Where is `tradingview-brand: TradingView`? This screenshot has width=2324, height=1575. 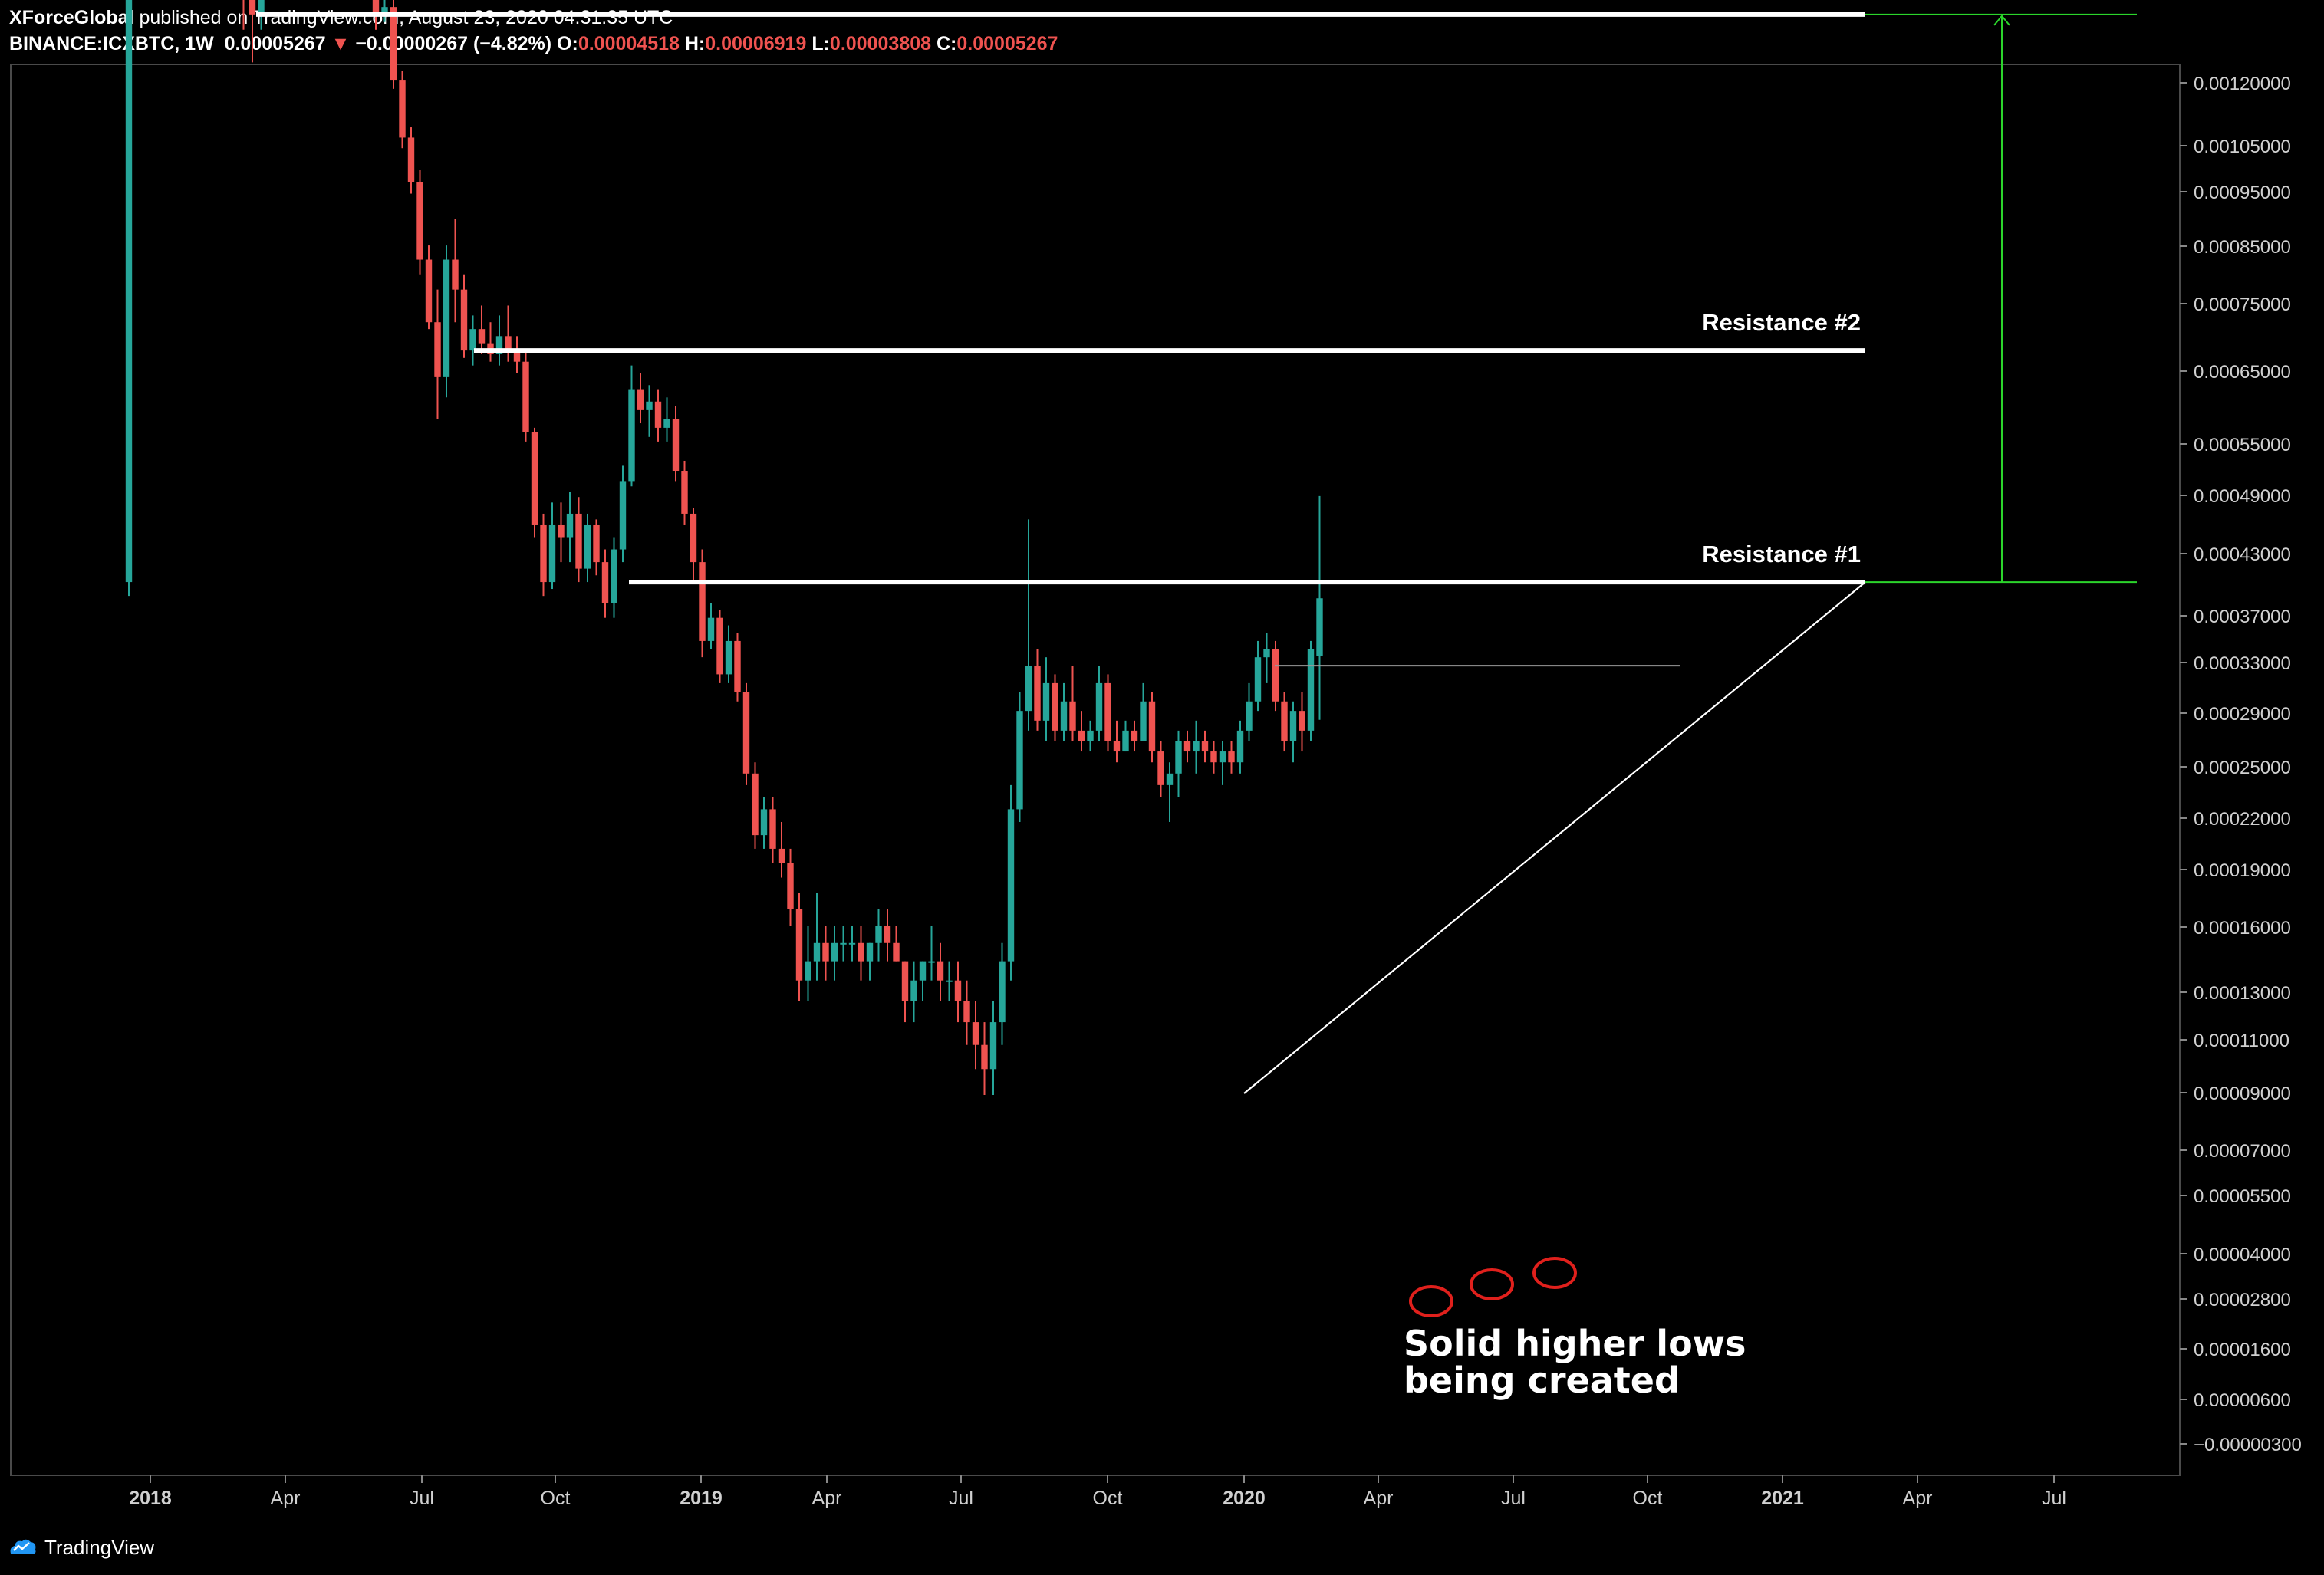 tradingview-brand: TradingView is located at coordinates (99, 1547).